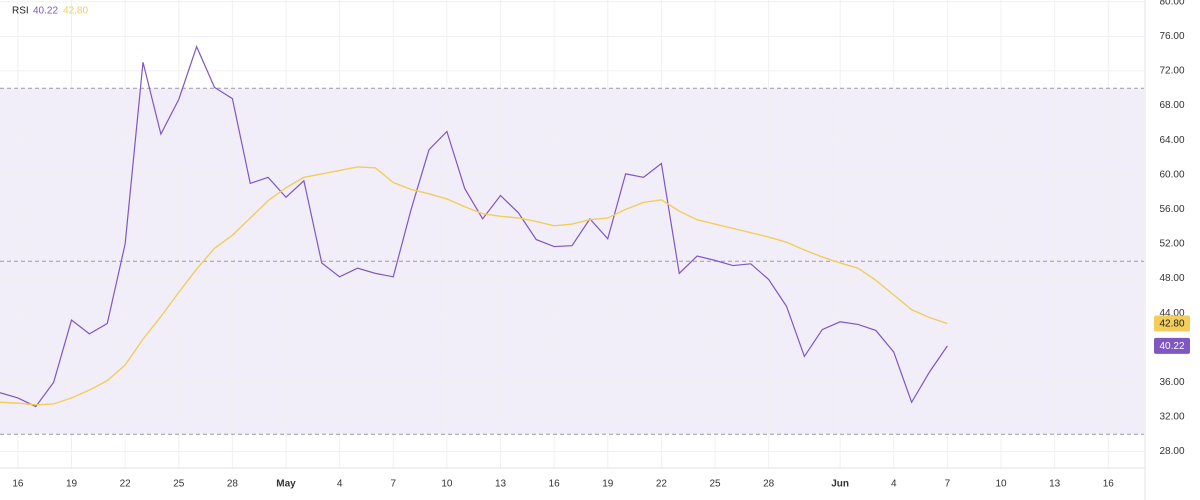 Image resolution: width=1200 pixels, height=500 pixels. What do you see at coordinates (1171, 382) in the screenshot?
I see `y-tick-label: 36.00` at bounding box center [1171, 382].